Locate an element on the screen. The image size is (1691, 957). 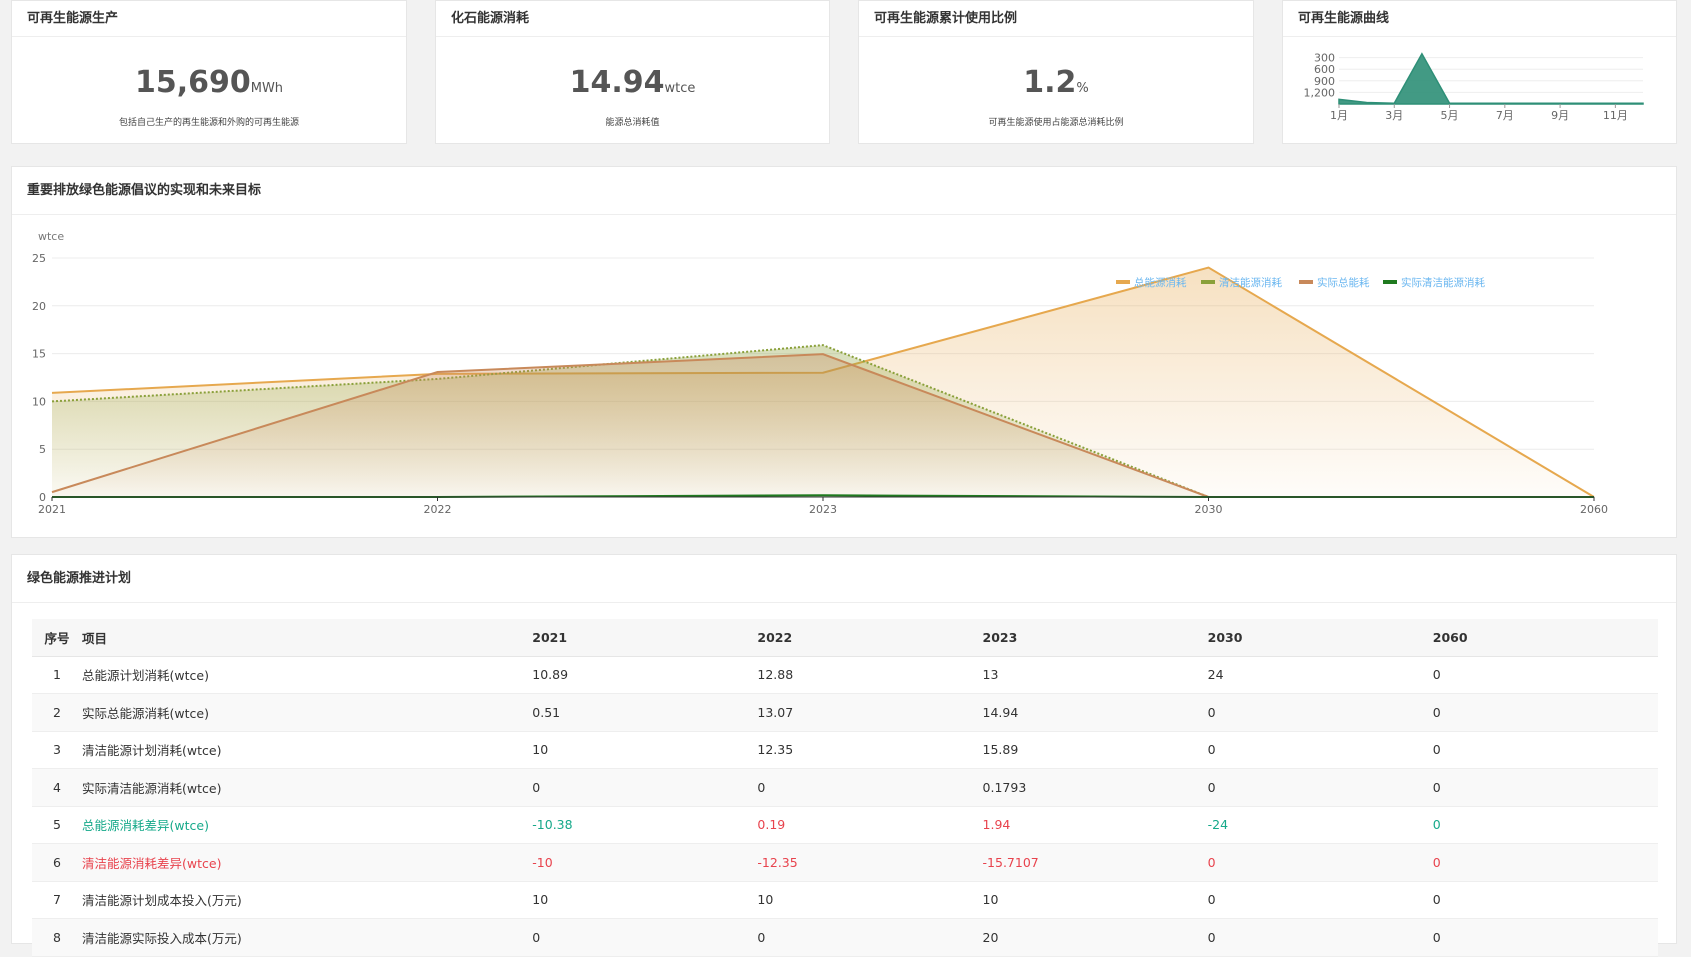
table-row: 3 清洁能源计划消耗(wtce) 10 12.35 15.89 0 0 is located at coordinates (845, 750).